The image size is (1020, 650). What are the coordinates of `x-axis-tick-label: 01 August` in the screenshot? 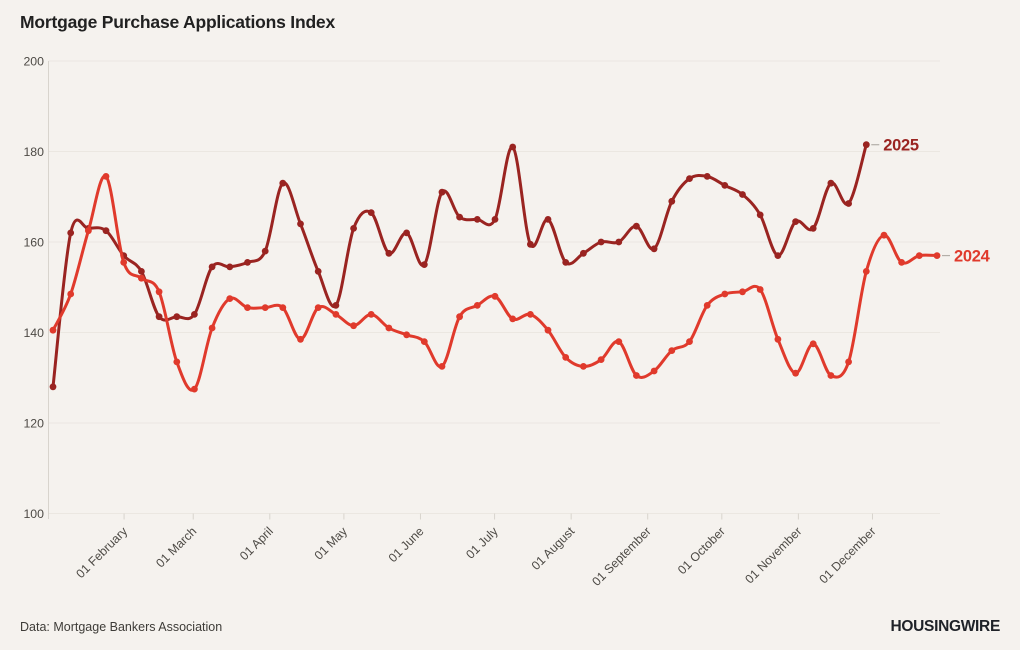 It's located at (553, 548).